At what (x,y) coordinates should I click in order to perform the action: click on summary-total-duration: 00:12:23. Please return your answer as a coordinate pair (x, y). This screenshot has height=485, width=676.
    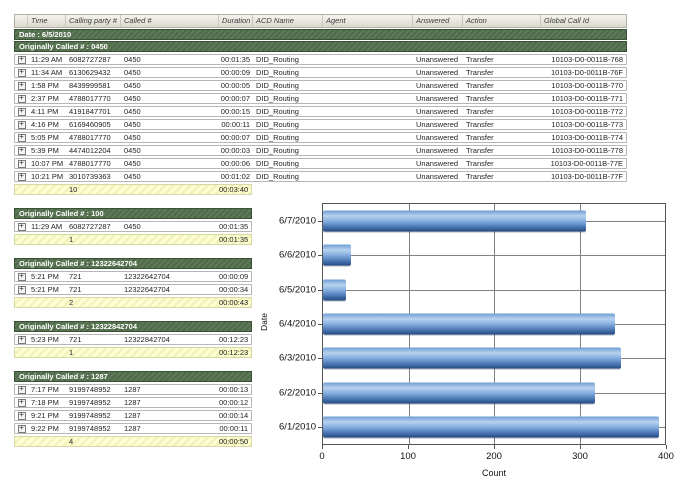
    Looking at the image, I should click on (234, 352).